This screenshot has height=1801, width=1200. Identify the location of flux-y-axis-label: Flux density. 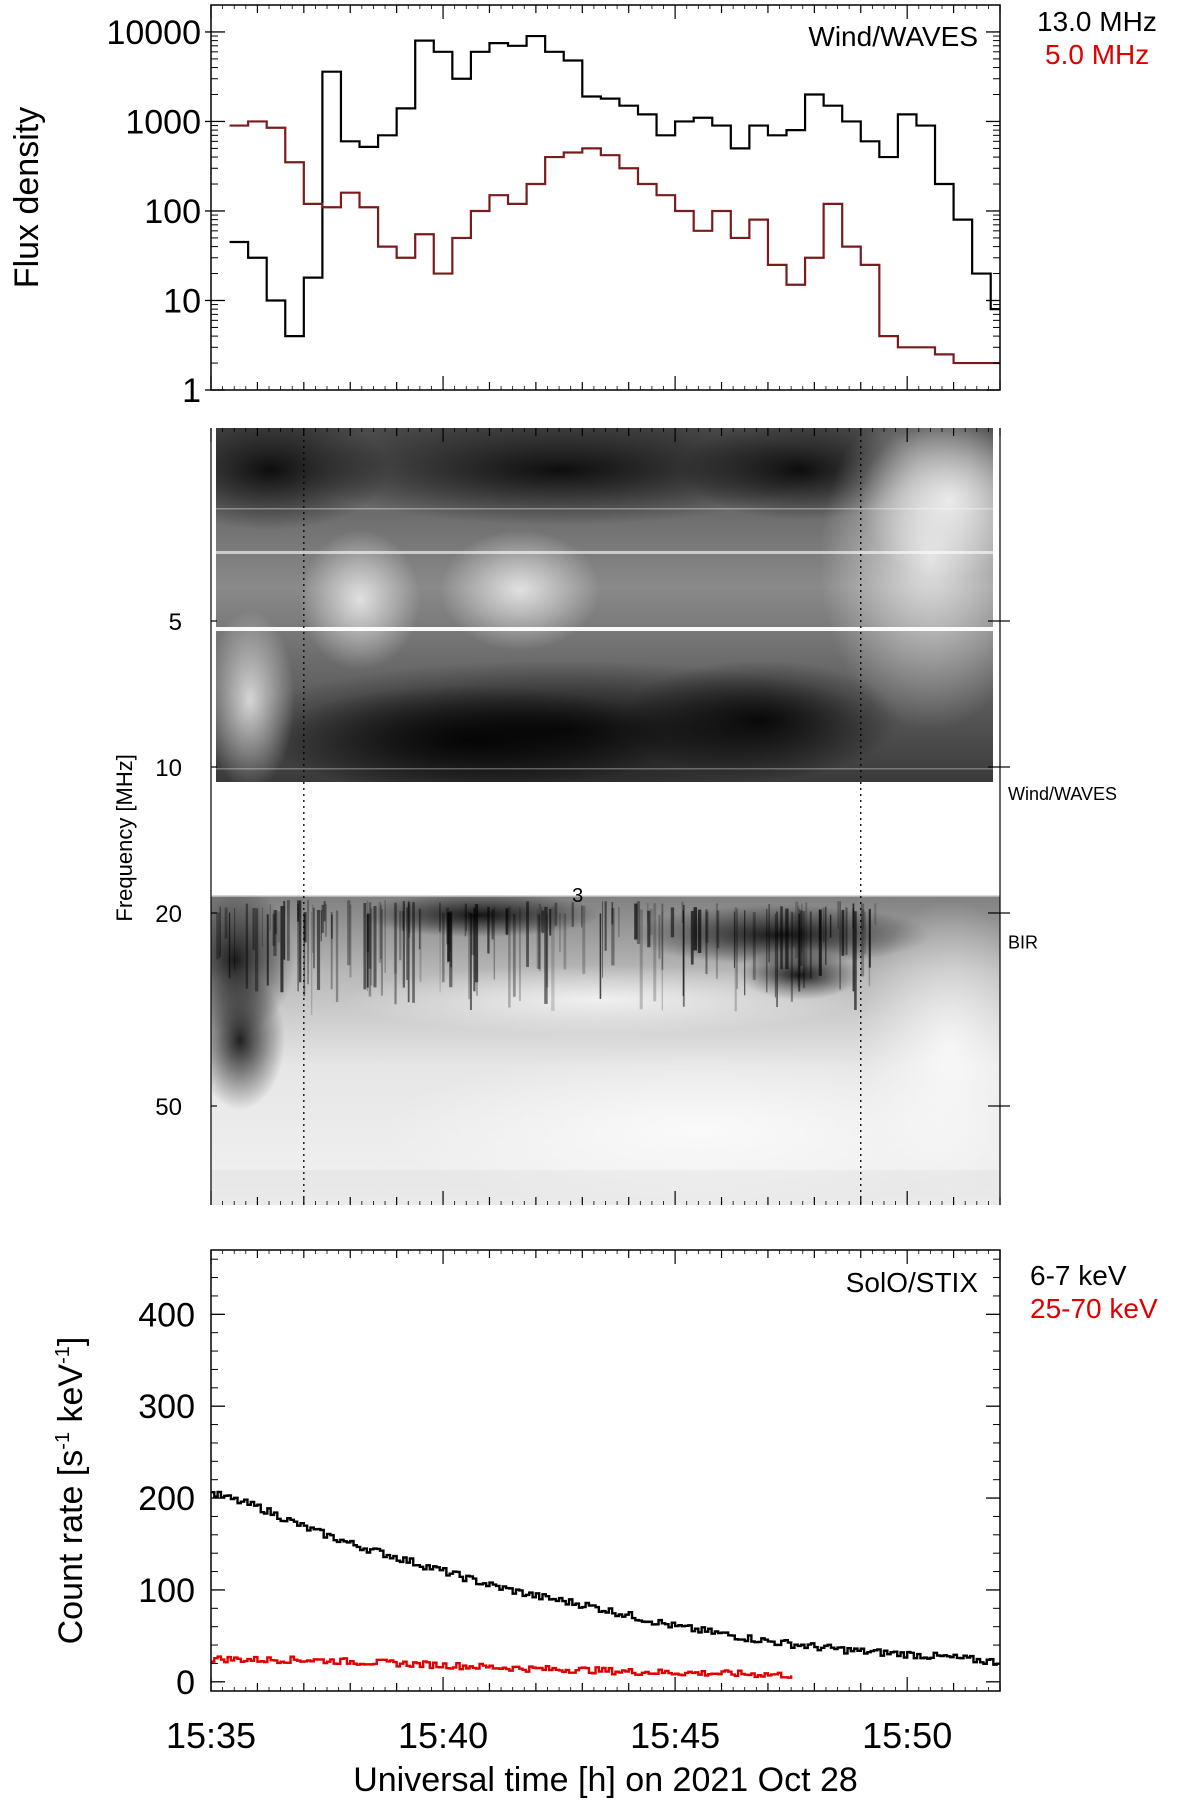
(27, 197).